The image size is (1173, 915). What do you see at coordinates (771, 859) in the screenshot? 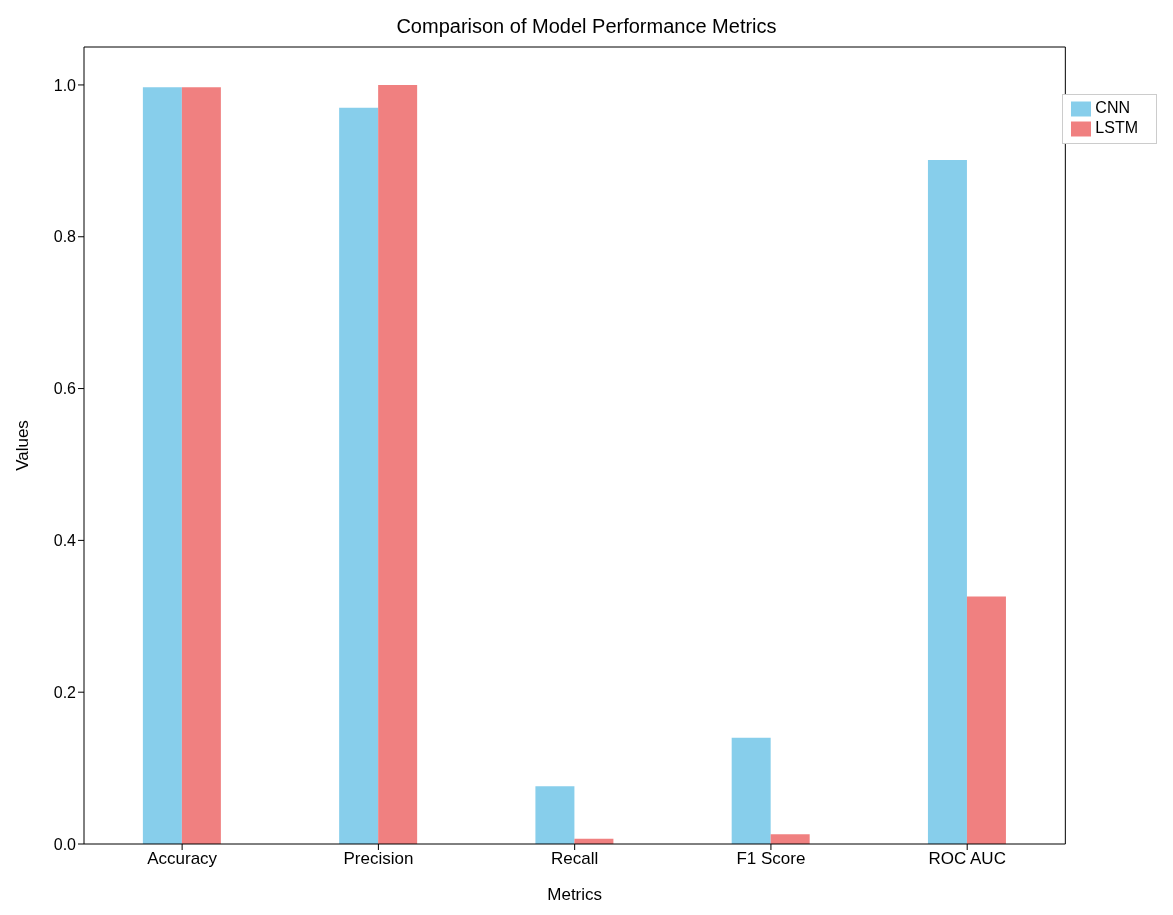
I see `x-tick-label: F1 Score` at bounding box center [771, 859].